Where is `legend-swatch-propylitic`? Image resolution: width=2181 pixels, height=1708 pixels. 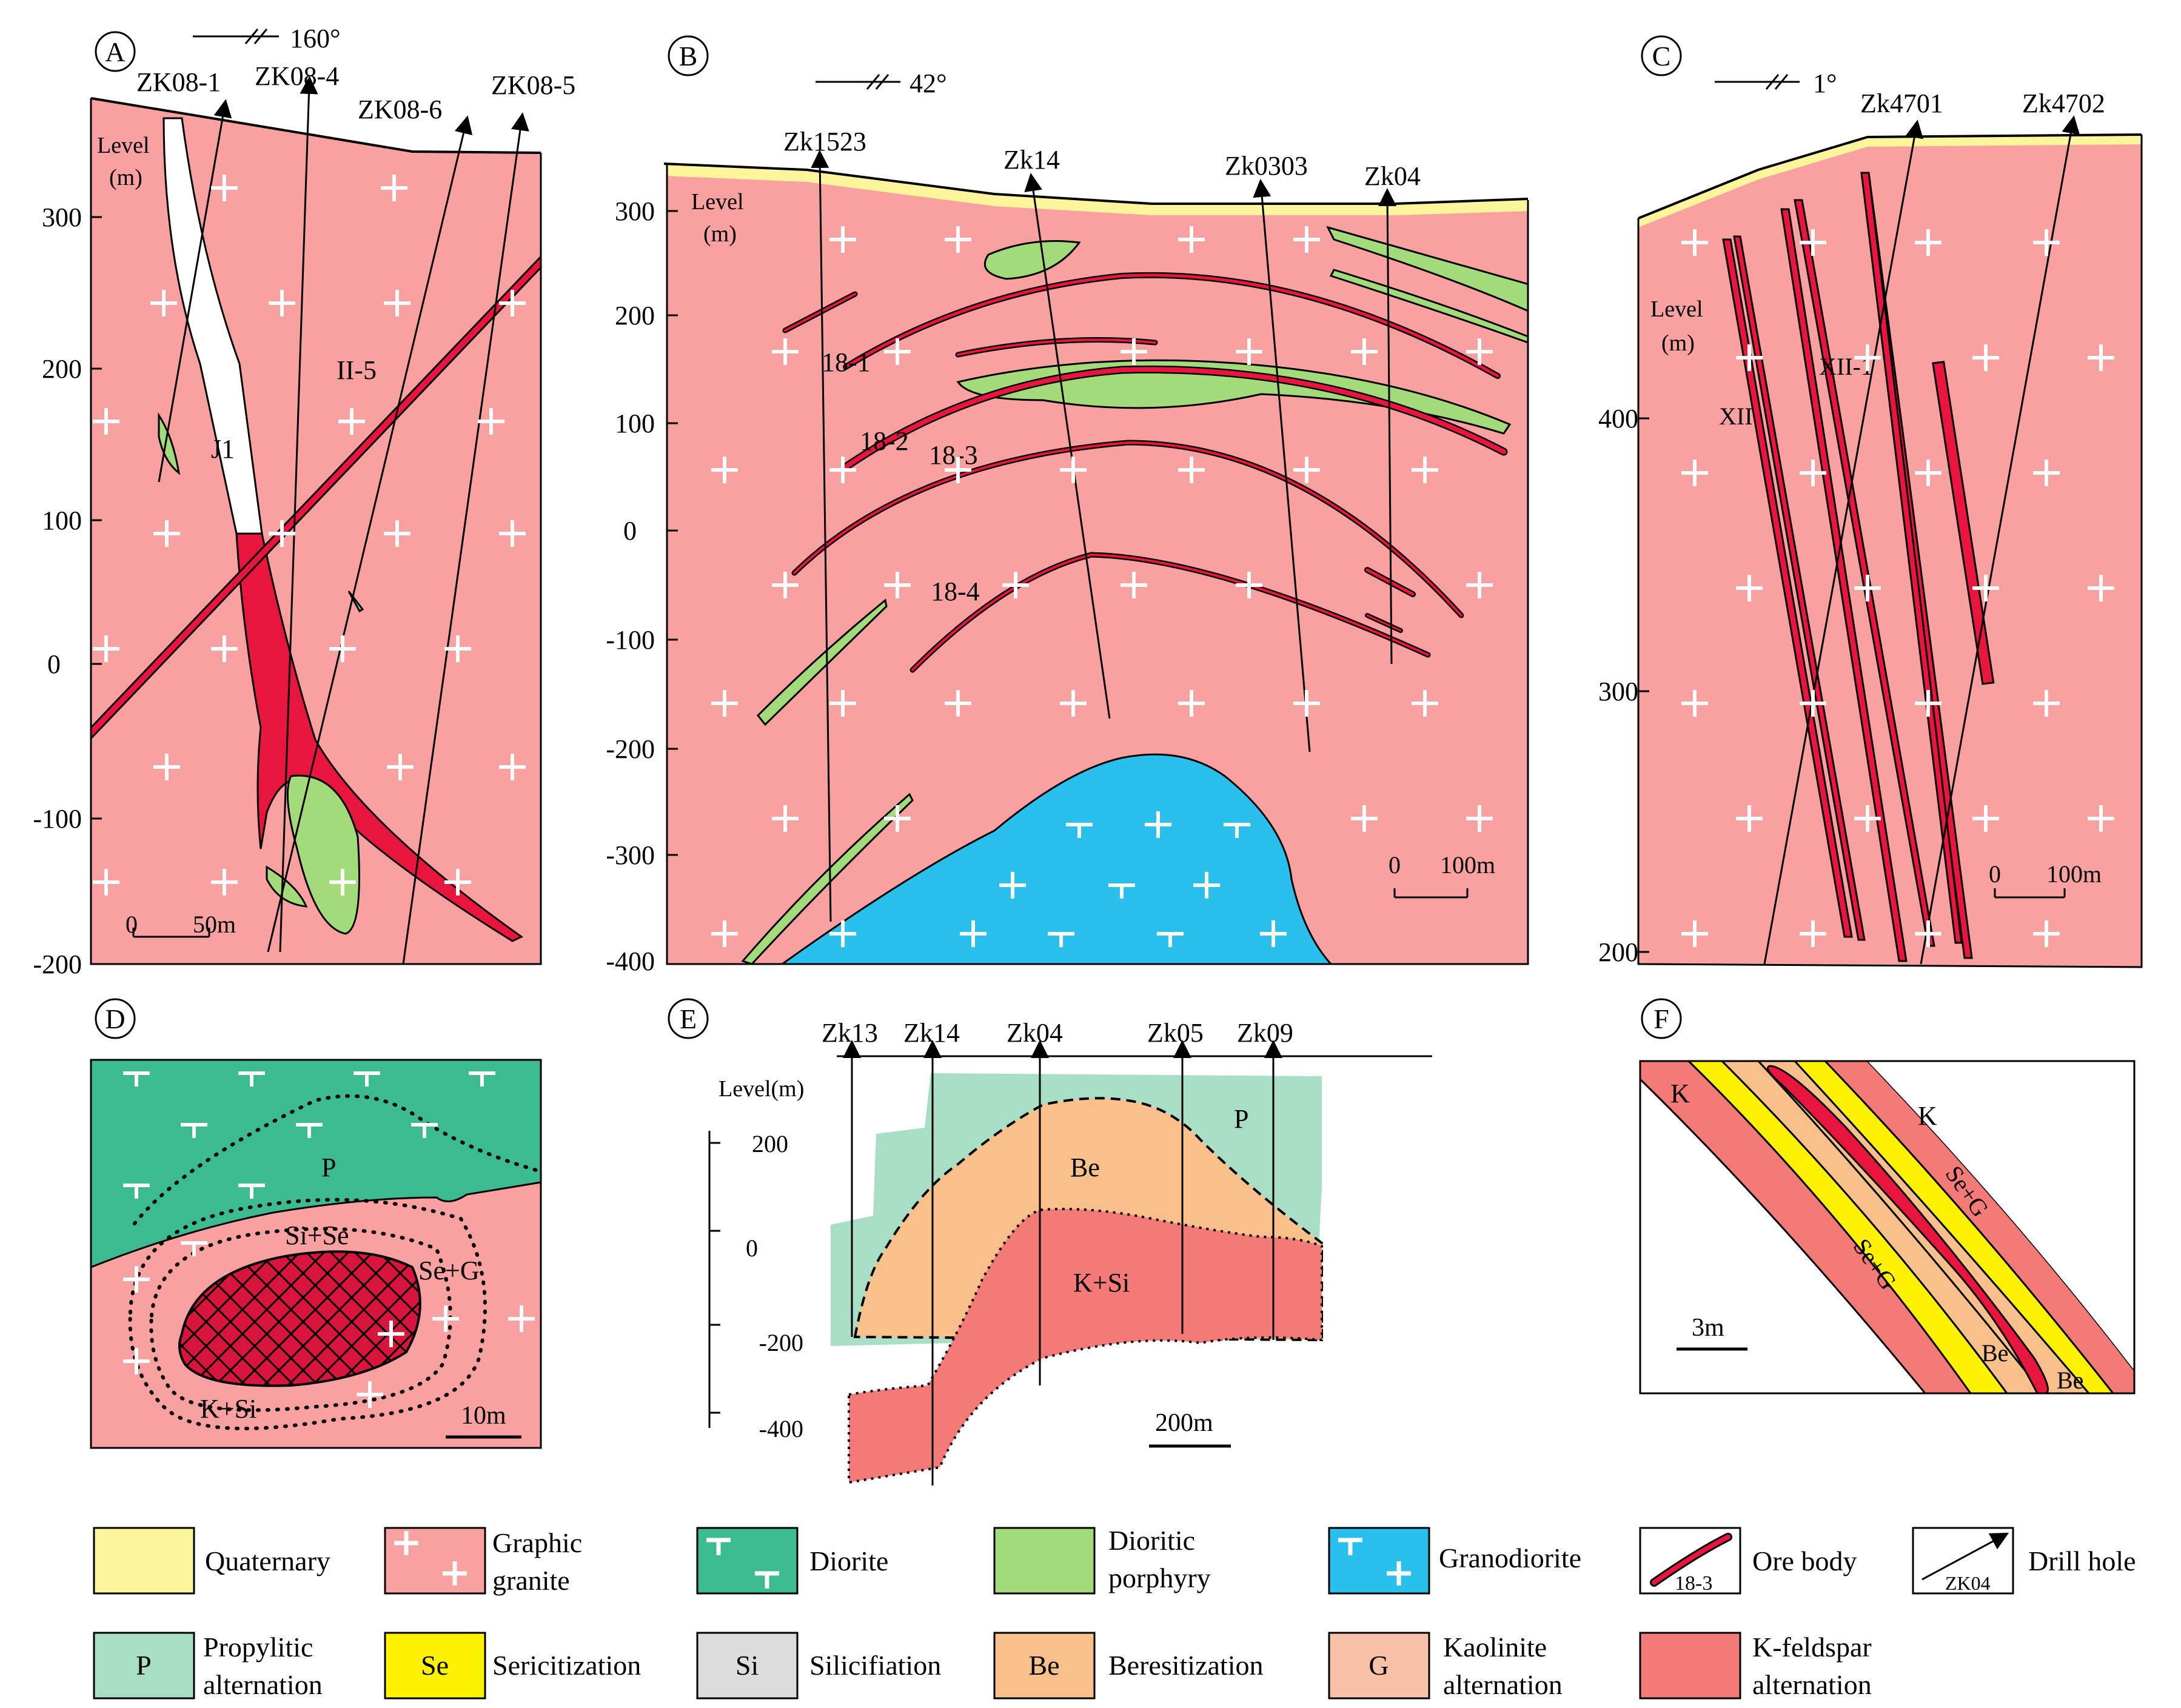
legend-swatch-propylitic is located at coordinates (144, 1666).